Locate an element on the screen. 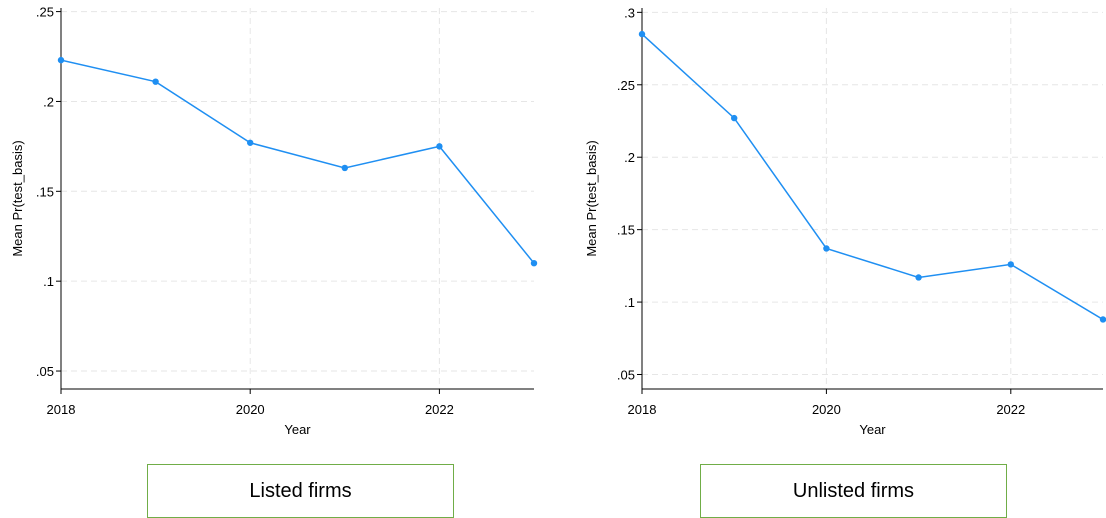 The width and height of the screenshot is (1106, 518). listed-firms-label: Listed firms is located at coordinates (300, 490).